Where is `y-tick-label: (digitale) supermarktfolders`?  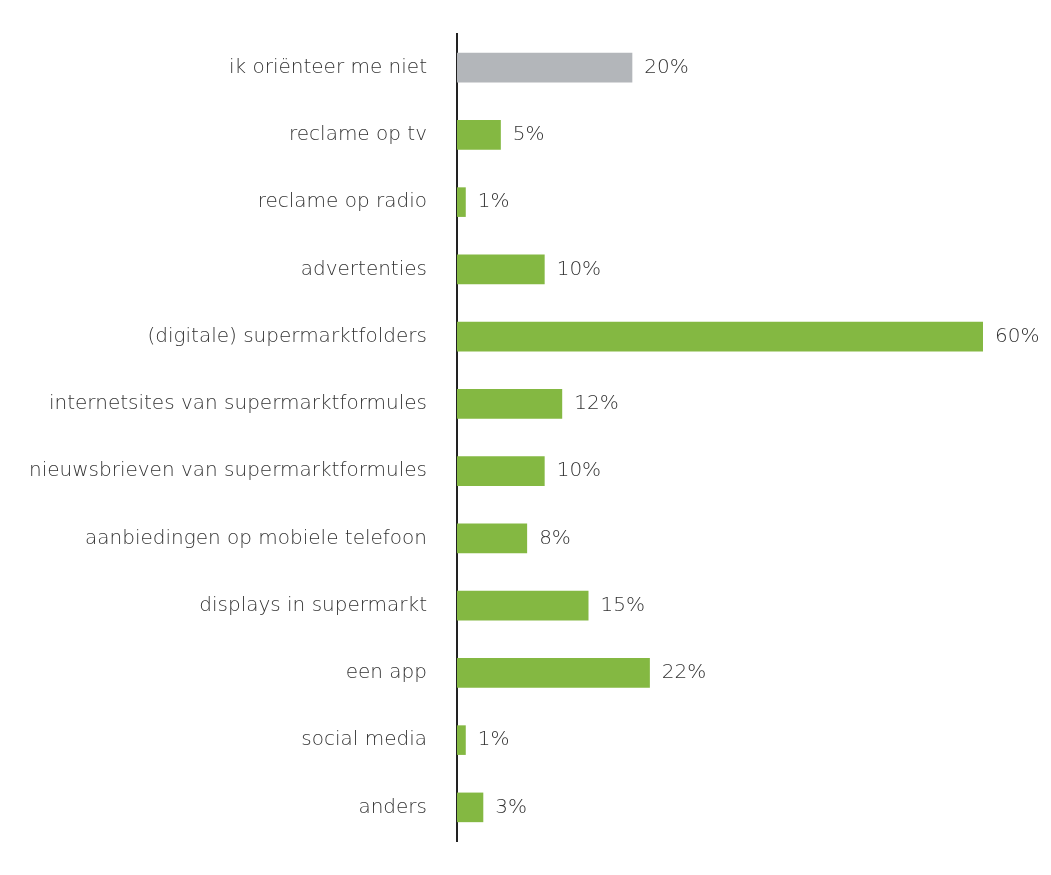 y-tick-label: (digitale) supermarktfolders is located at coordinates (287, 334).